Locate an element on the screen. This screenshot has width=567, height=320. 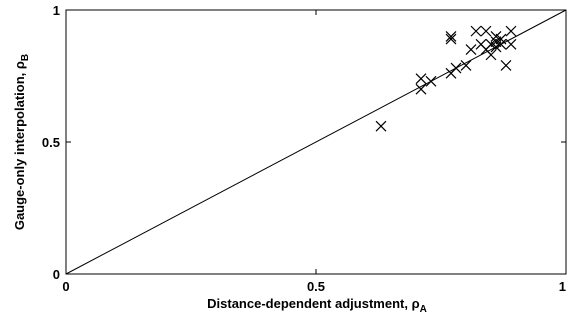
x-tick-label: 0 is located at coordinates (65, 286).